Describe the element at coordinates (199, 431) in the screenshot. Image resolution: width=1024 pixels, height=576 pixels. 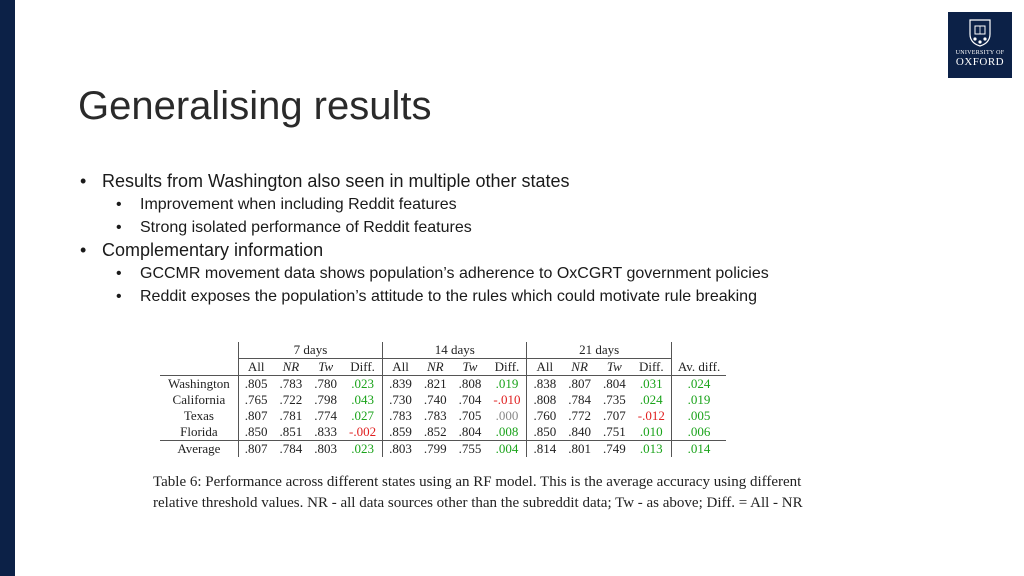
I see `row-state-label: Florida` at that location.